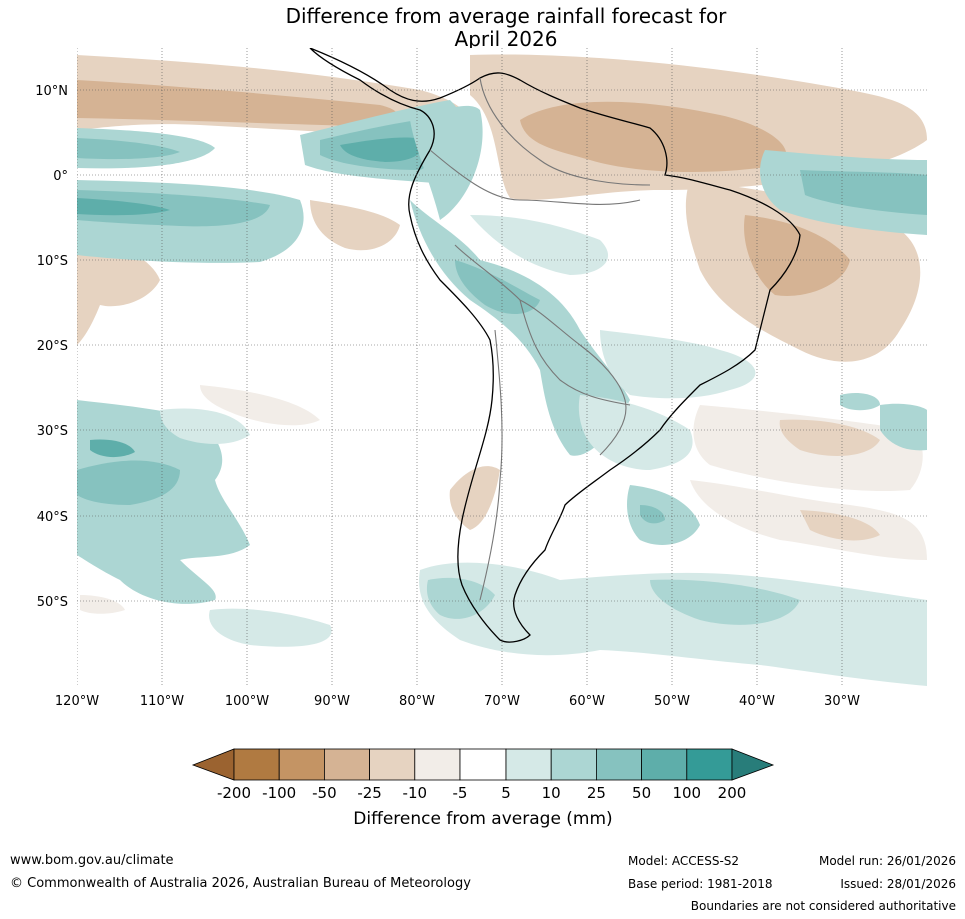 Image resolution: width=965 pixels, height=919 pixels. What do you see at coordinates (842, 701) in the screenshot?
I see `lon-label: 30°W` at bounding box center [842, 701].